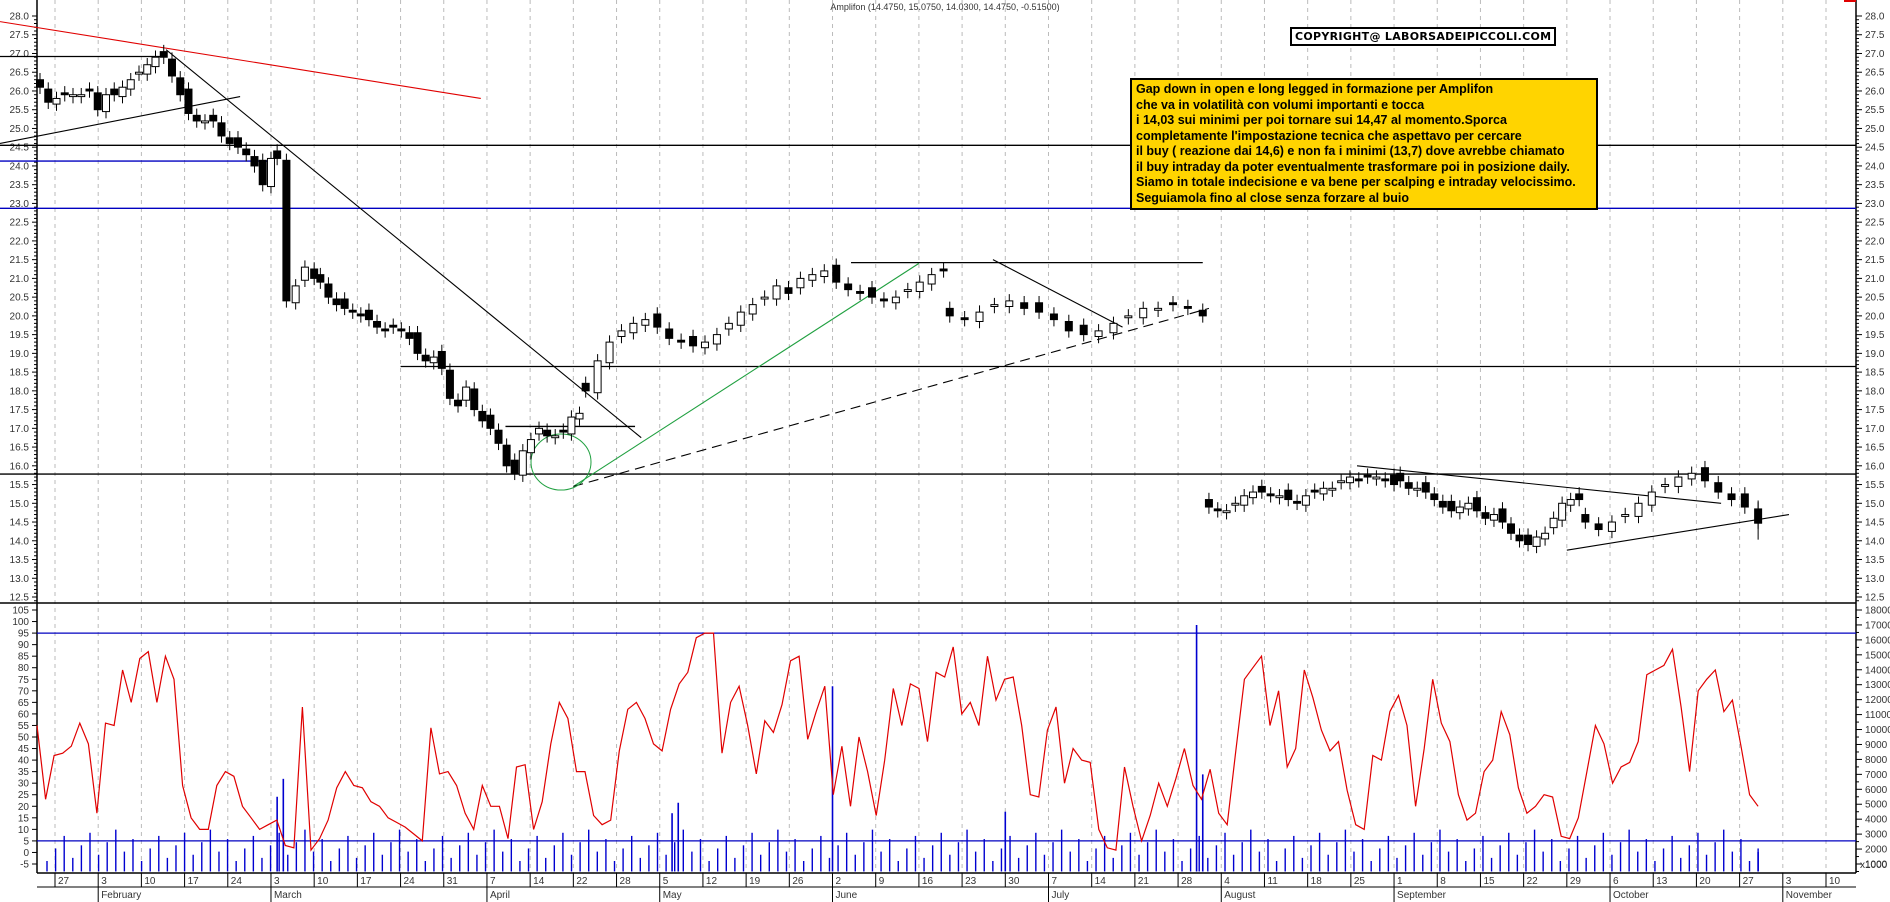  Describe the element at coordinates (1877, 670) in the screenshot. I see `vol-tick: 14000` at that location.